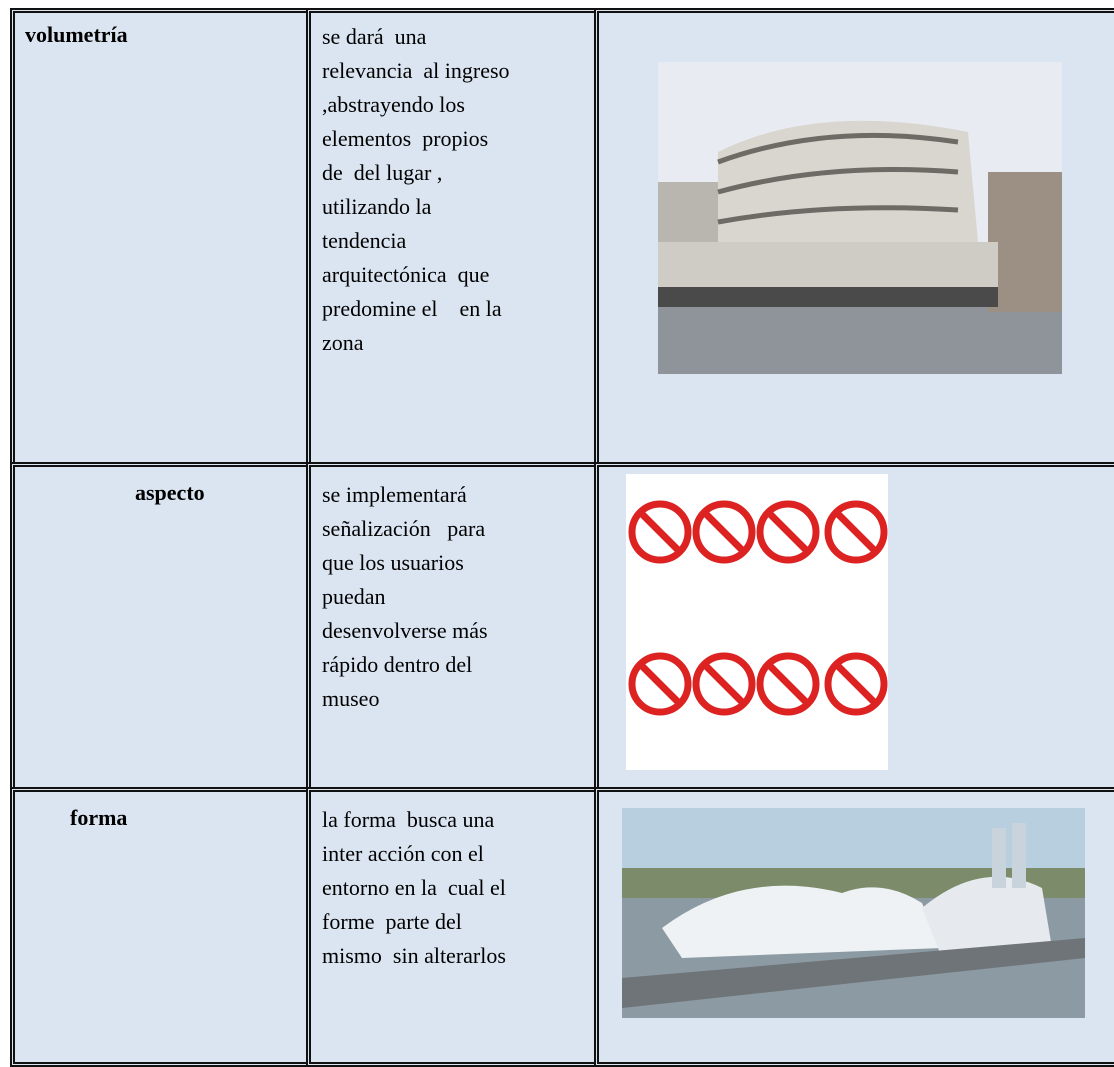 The height and width of the screenshot is (1067, 1114). Describe the element at coordinates (99, 817) in the screenshot. I see `row-label: forma` at that location.